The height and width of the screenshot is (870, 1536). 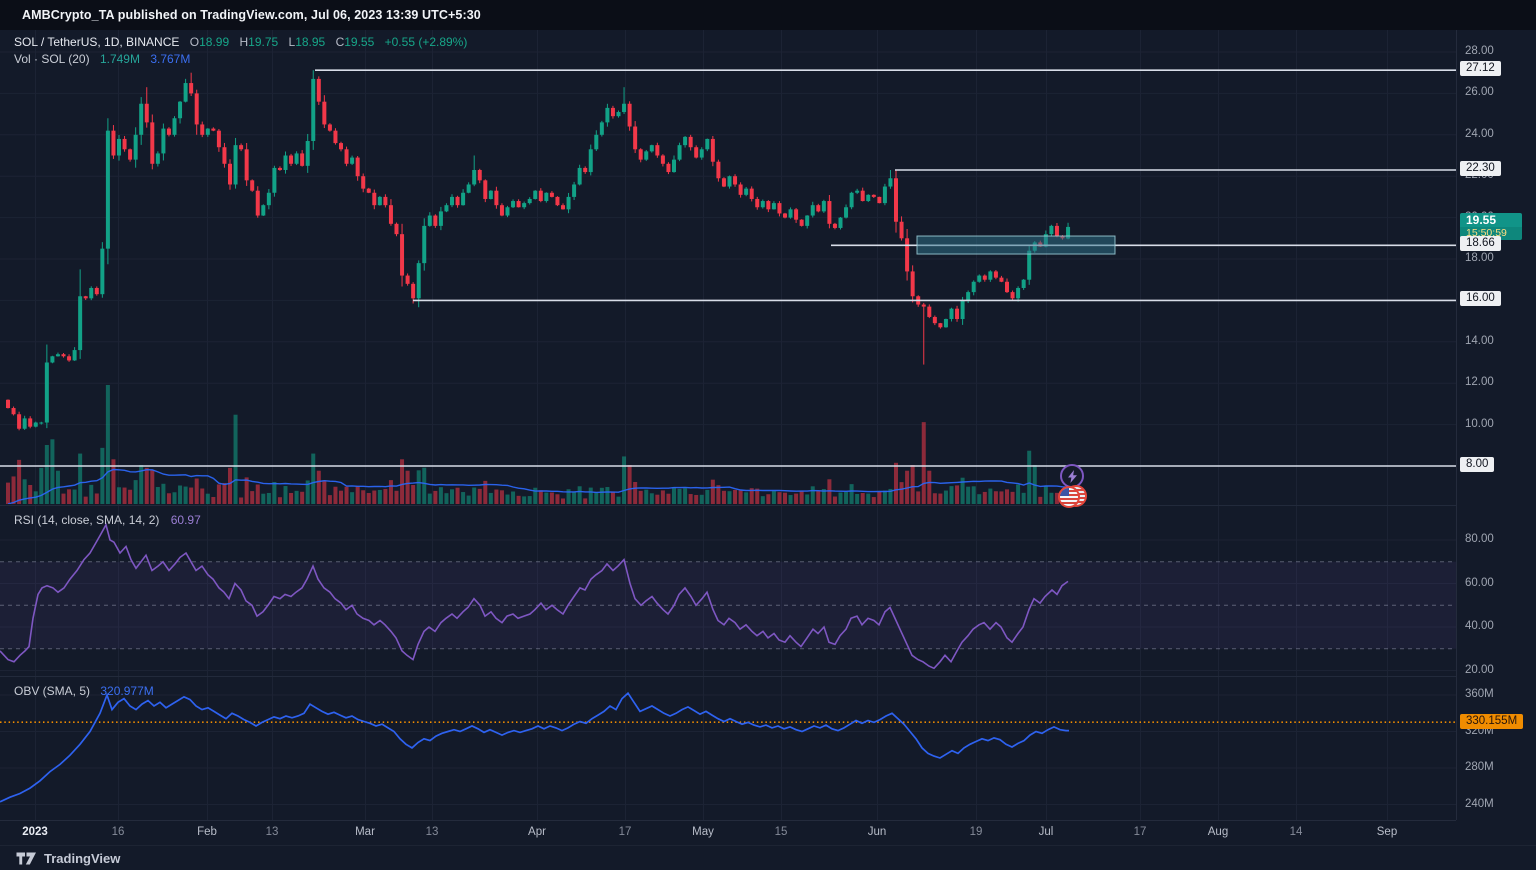 I want to click on price-tick-10.00: 10.00, so click(x=1479, y=423).